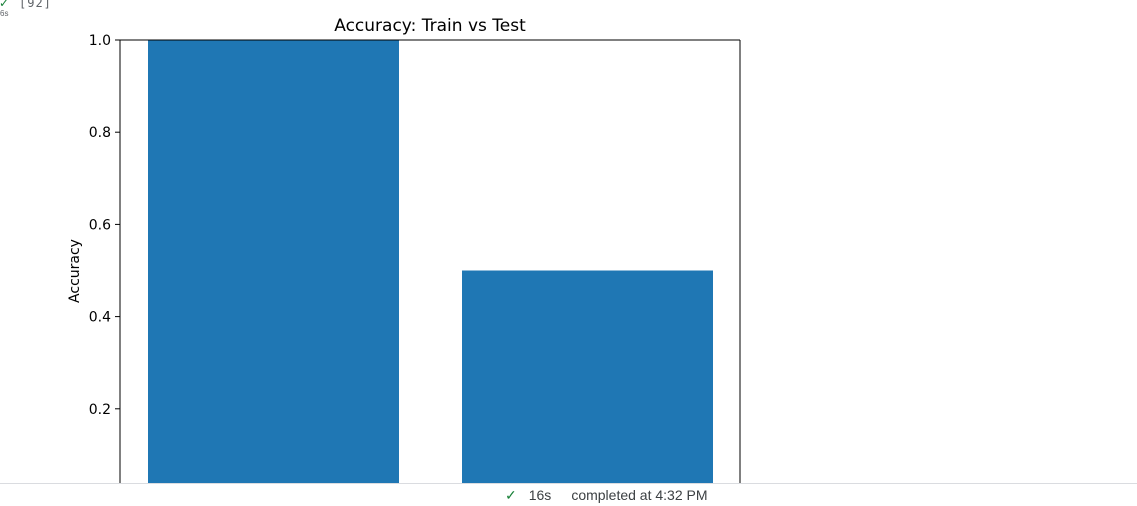 The width and height of the screenshot is (1137, 506). Describe the element at coordinates (100, 318) in the screenshot. I see `y-tick-label: 0.4` at that location.